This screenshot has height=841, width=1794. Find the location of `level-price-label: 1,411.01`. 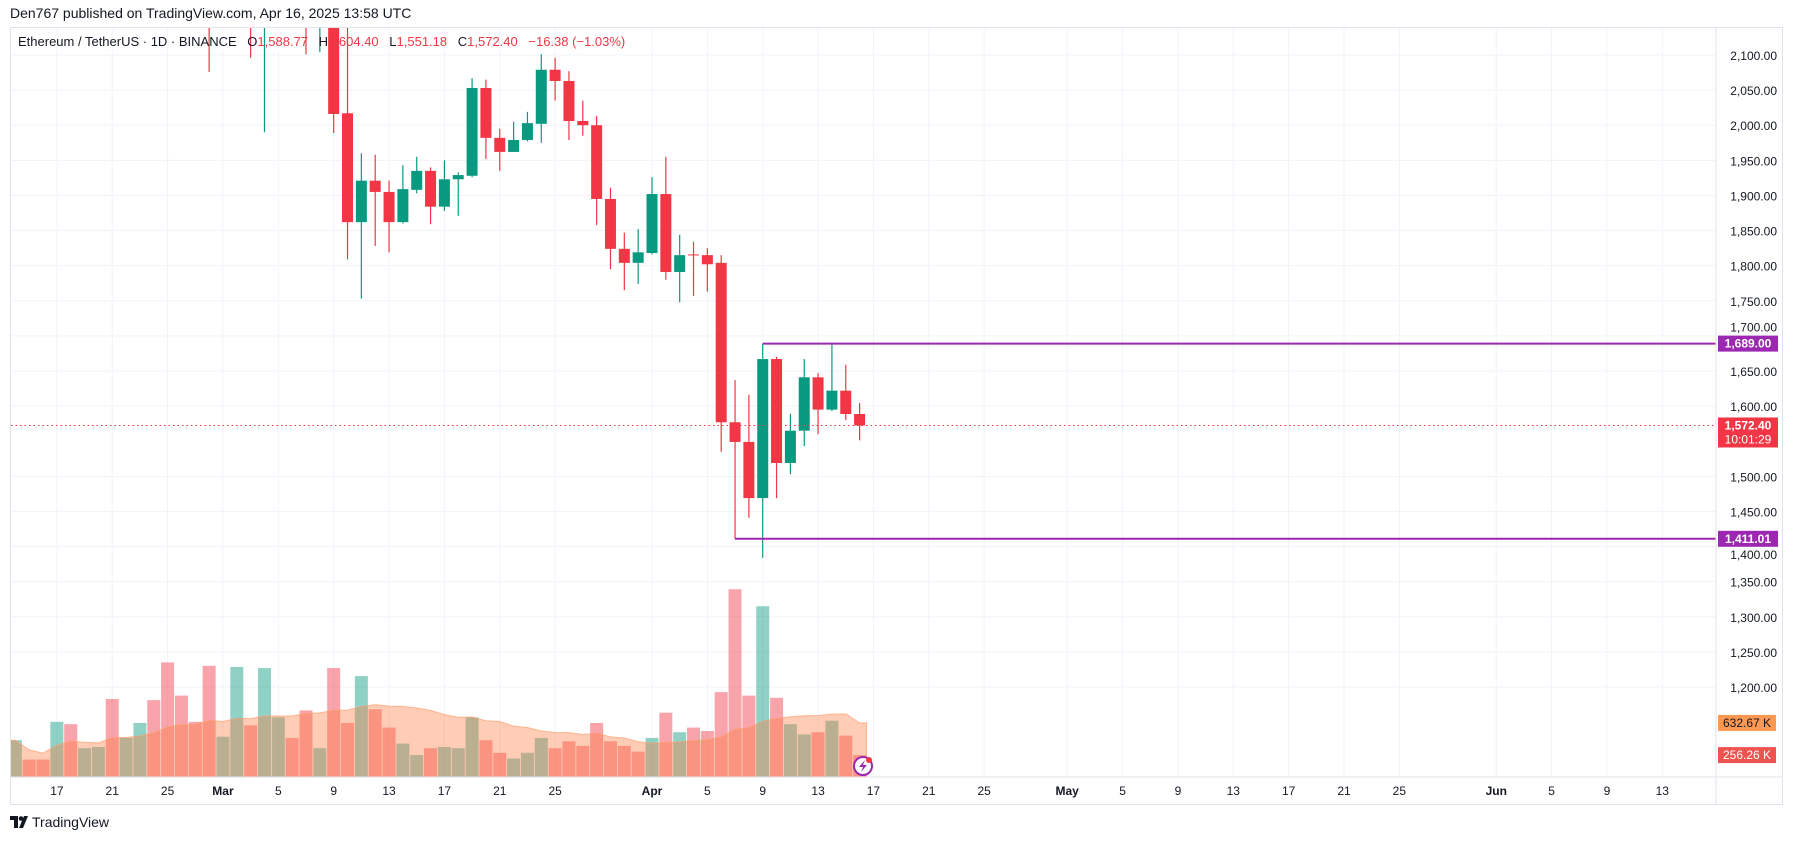

level-price-label: 1,411.01 is located at coordinates (1748, 539).